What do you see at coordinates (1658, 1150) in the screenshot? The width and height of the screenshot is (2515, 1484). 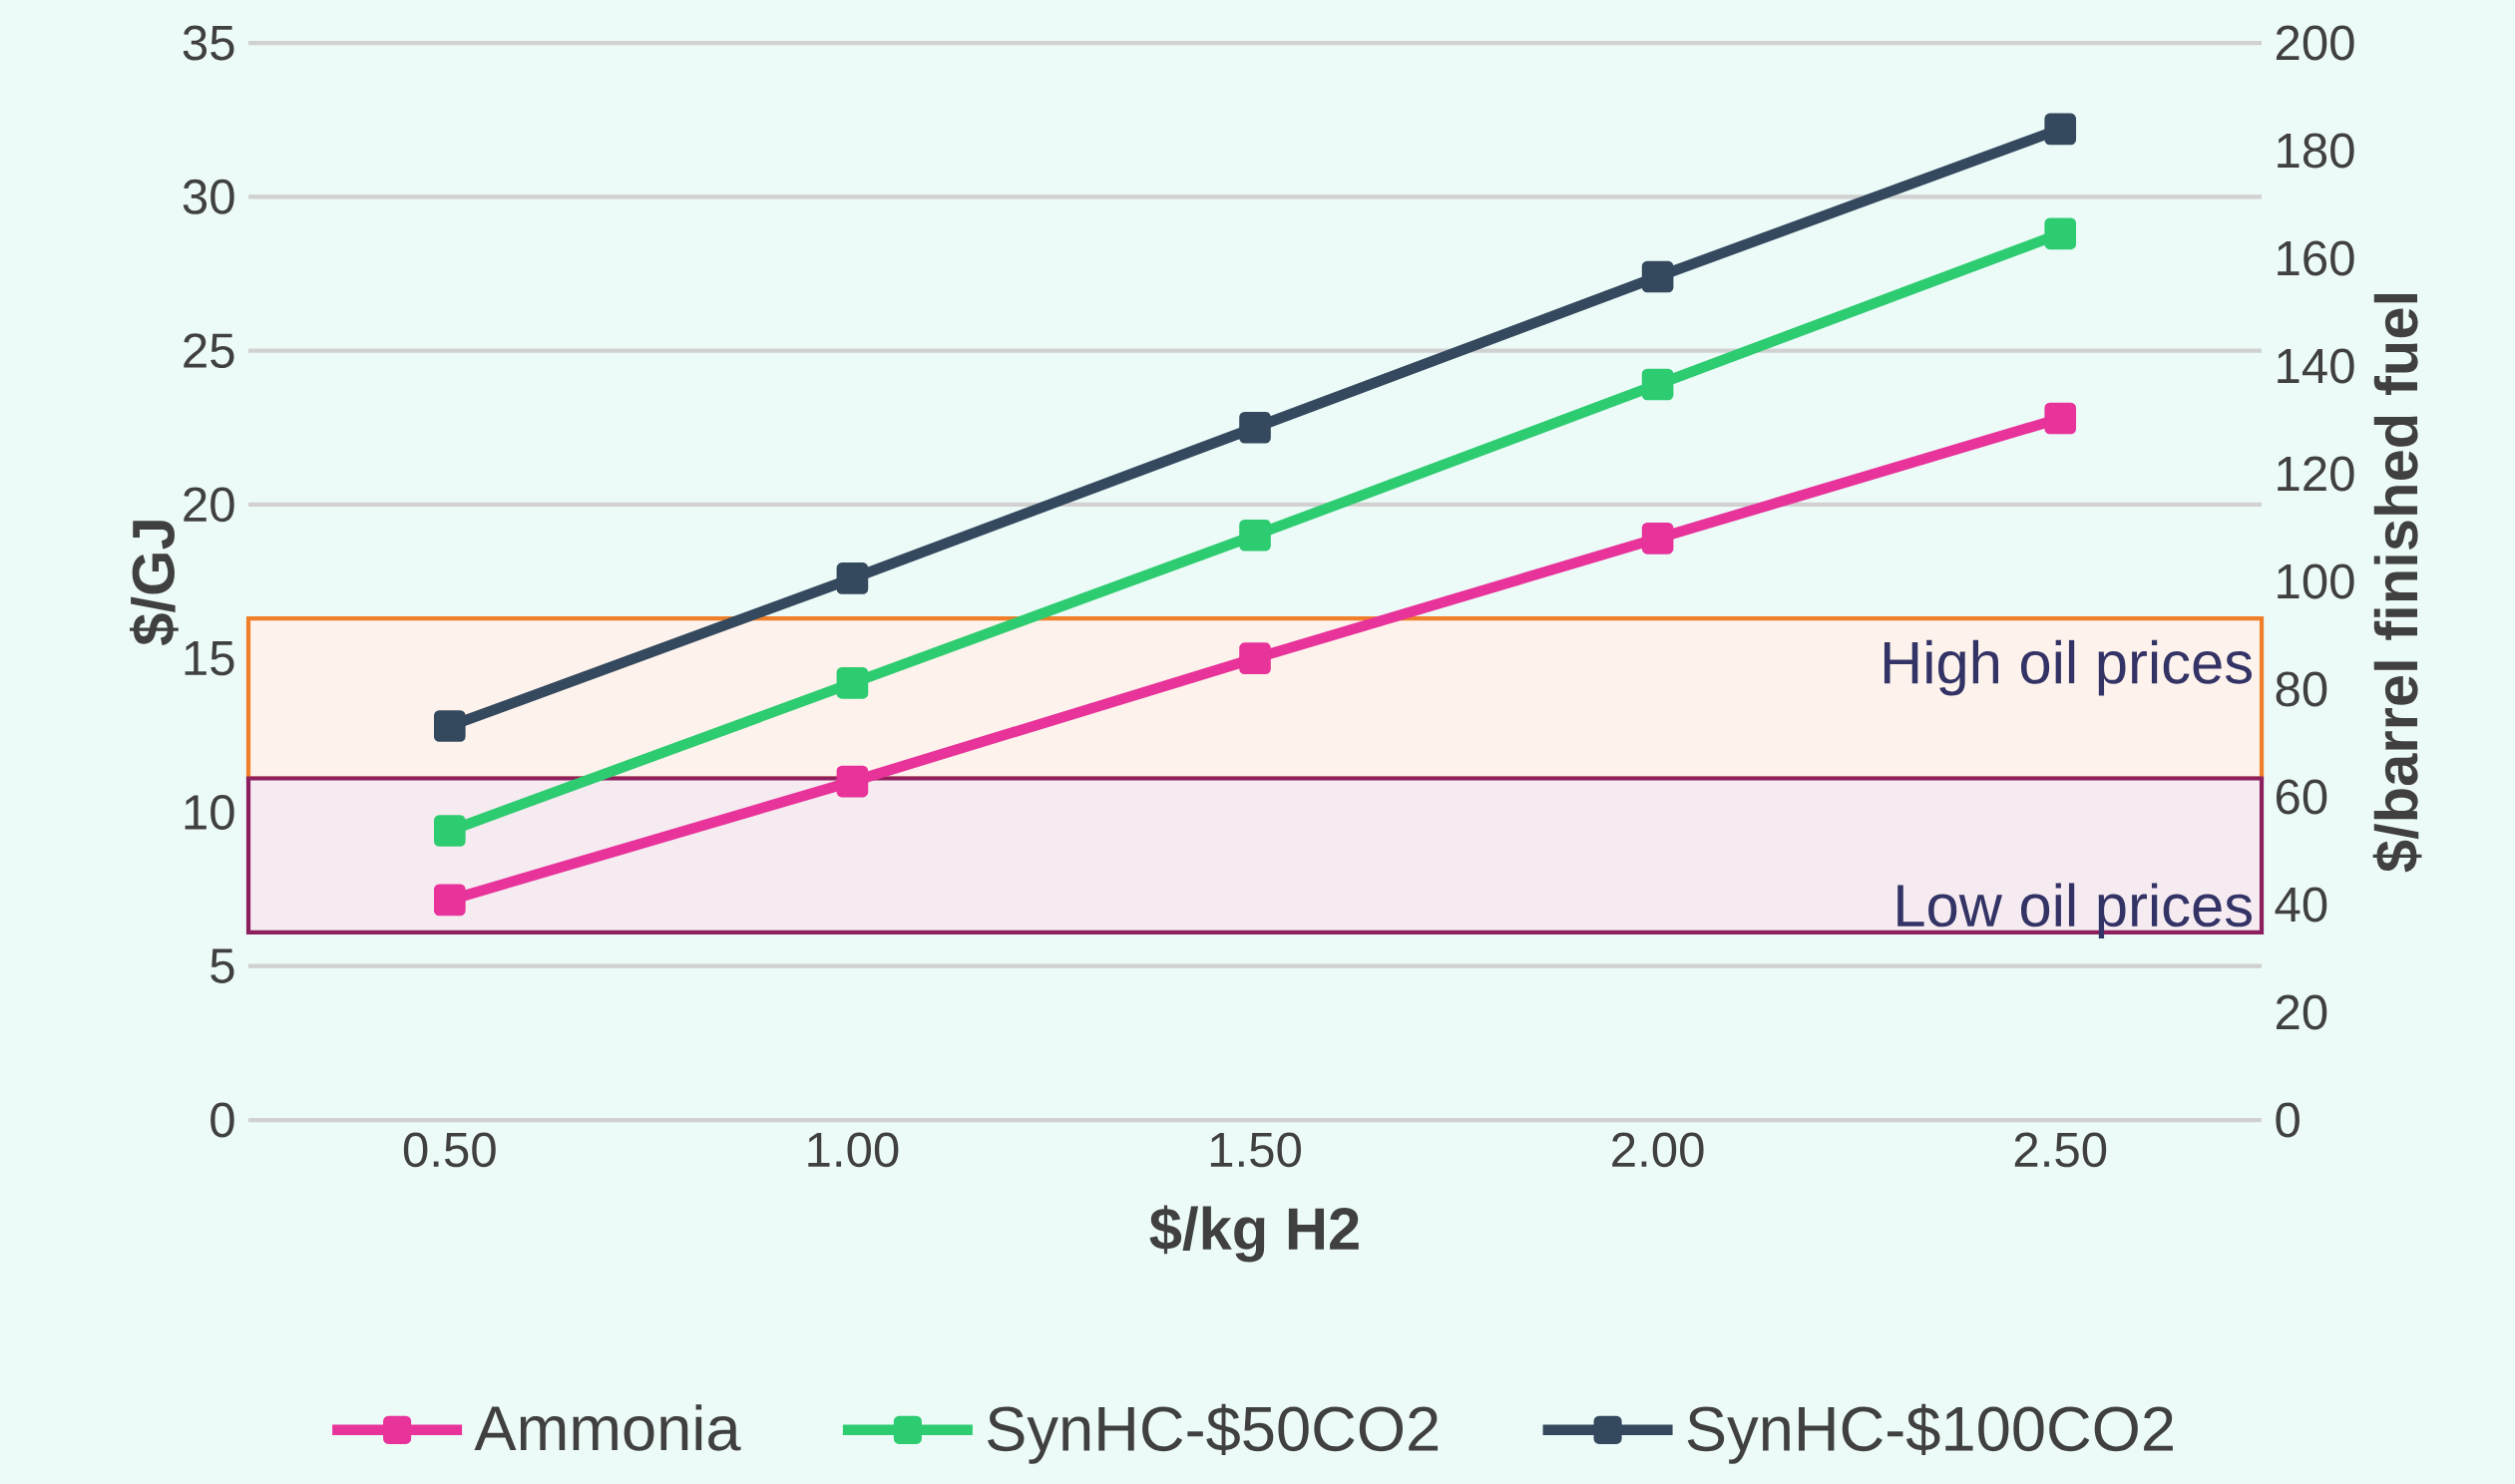 I see `x-tick-label: 2.00` at bounding box center [1658, 1150].